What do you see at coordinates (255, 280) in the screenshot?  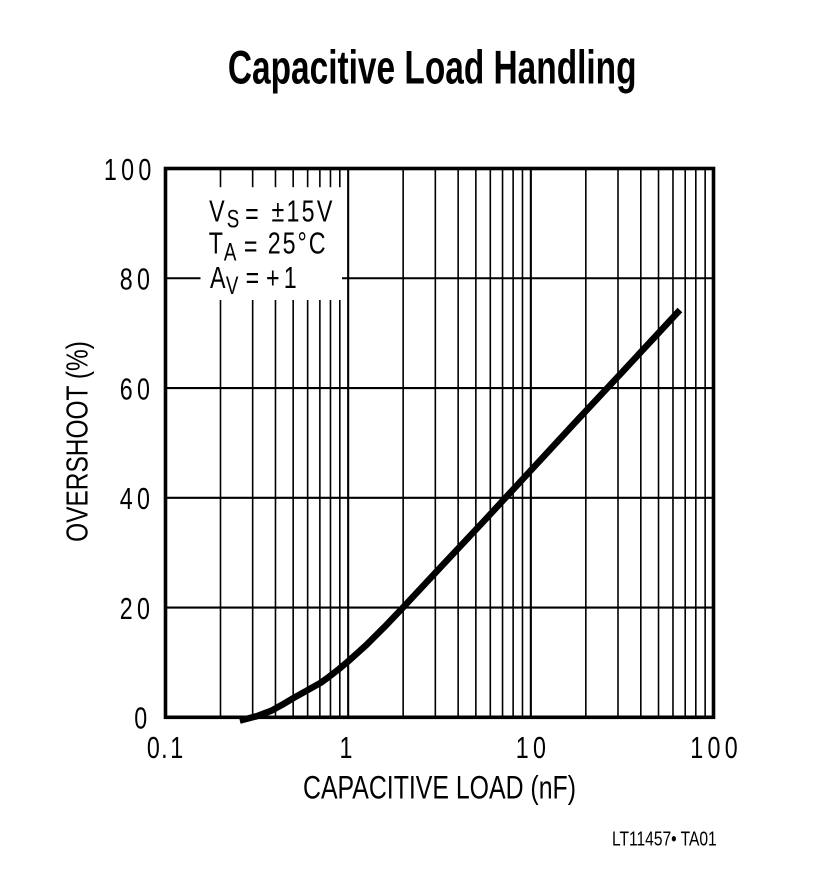 I see `svg-text:AV=+1: AV = +1` at bounding box center [255, 280].